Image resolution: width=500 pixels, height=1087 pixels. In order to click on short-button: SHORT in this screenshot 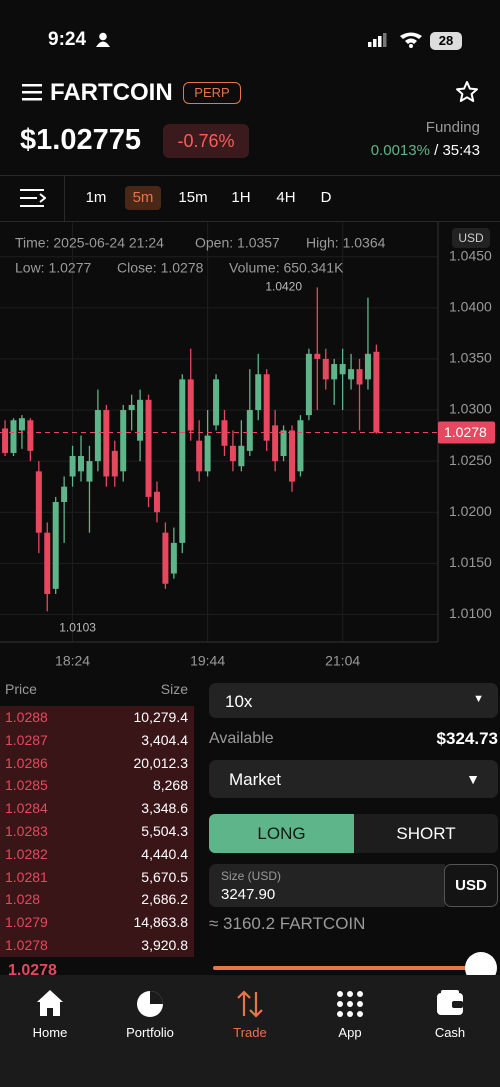, I will do `click(426, 833)`.